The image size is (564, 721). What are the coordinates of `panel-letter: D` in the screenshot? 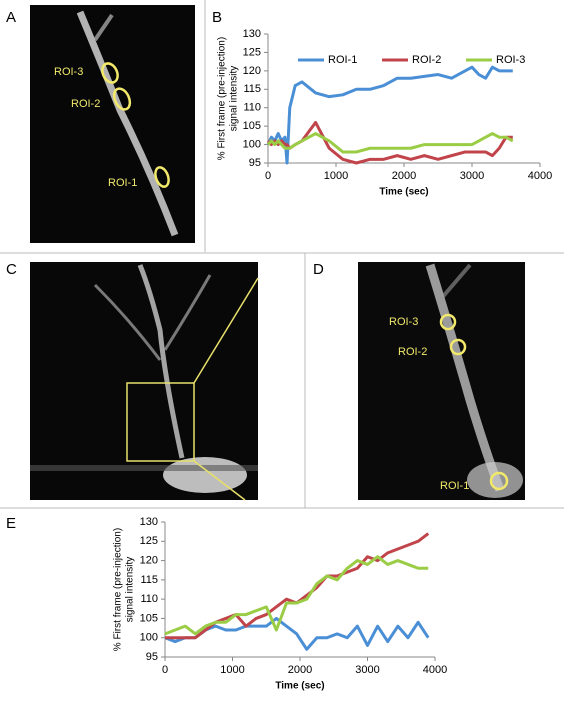 It's located at (318, 269).